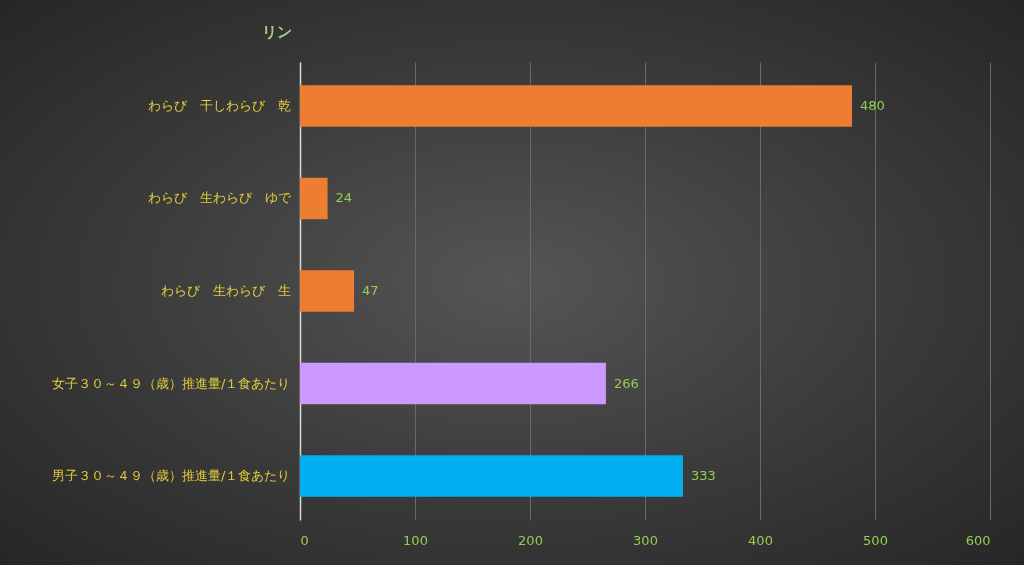  I want to click on chart-title: リン, so click(276, 32).